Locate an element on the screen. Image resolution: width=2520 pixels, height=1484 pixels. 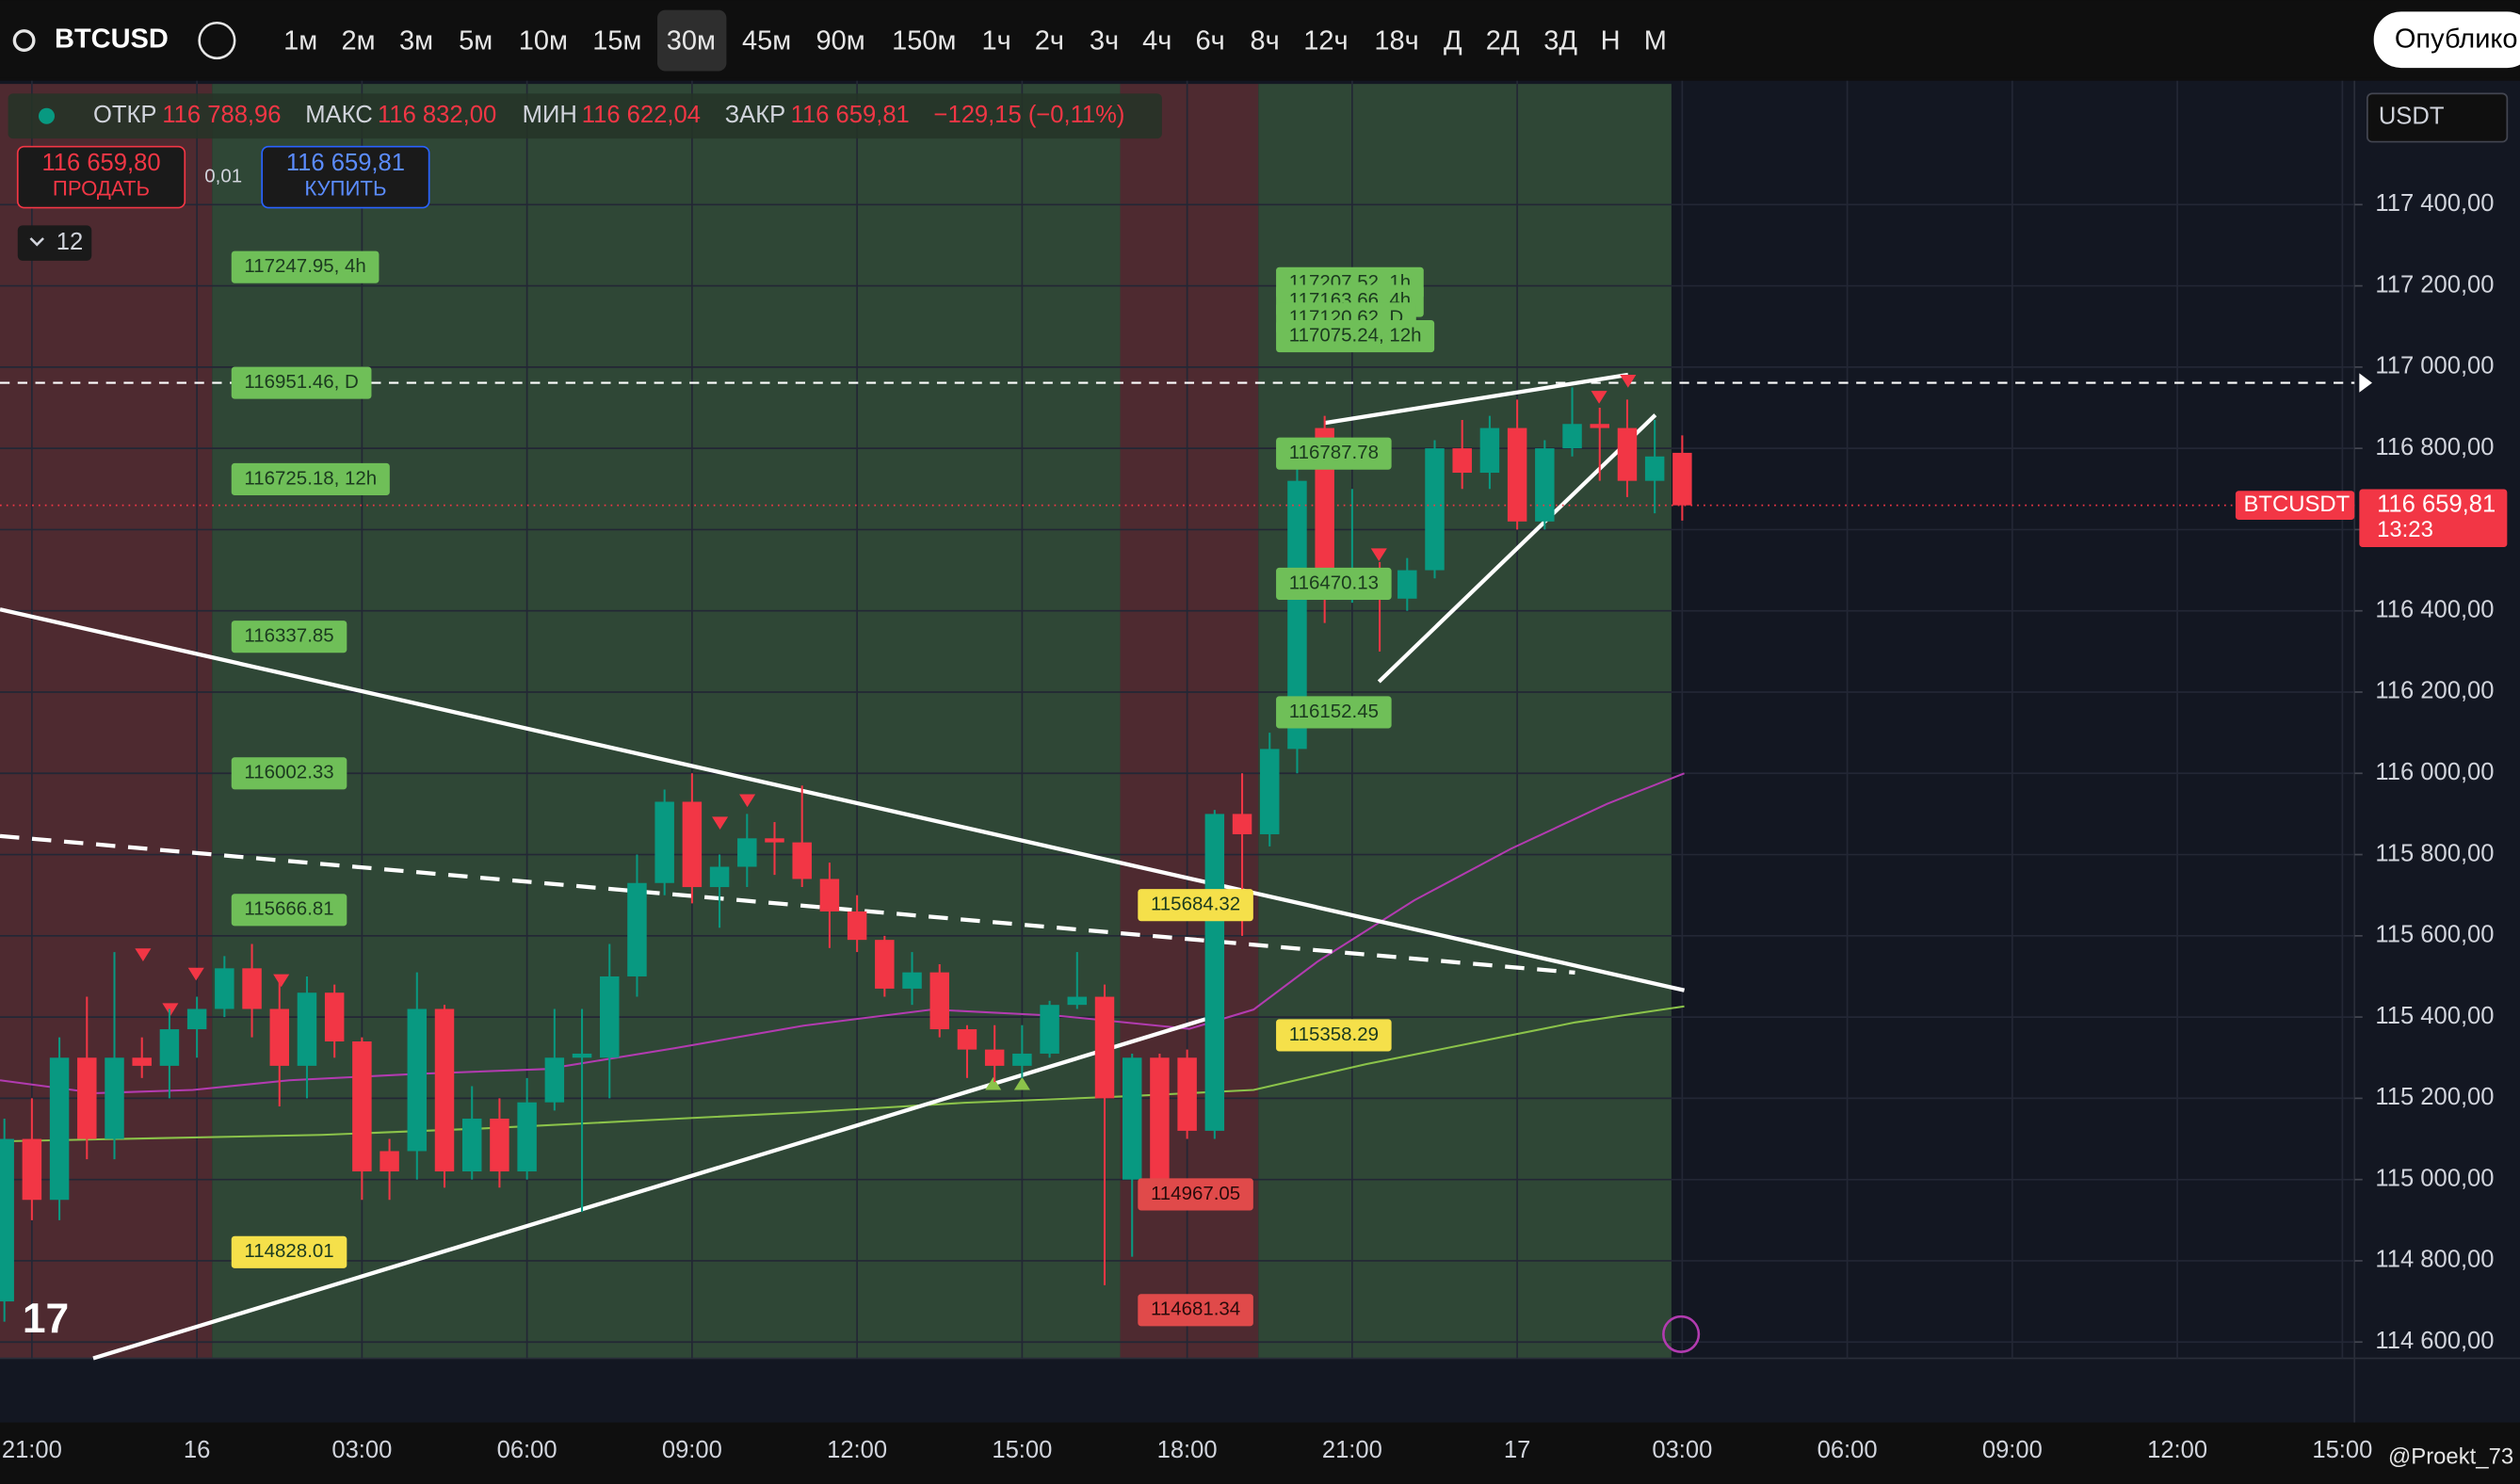
y-tick-label: 116 000,00 is located at coordinates (2435, 772).